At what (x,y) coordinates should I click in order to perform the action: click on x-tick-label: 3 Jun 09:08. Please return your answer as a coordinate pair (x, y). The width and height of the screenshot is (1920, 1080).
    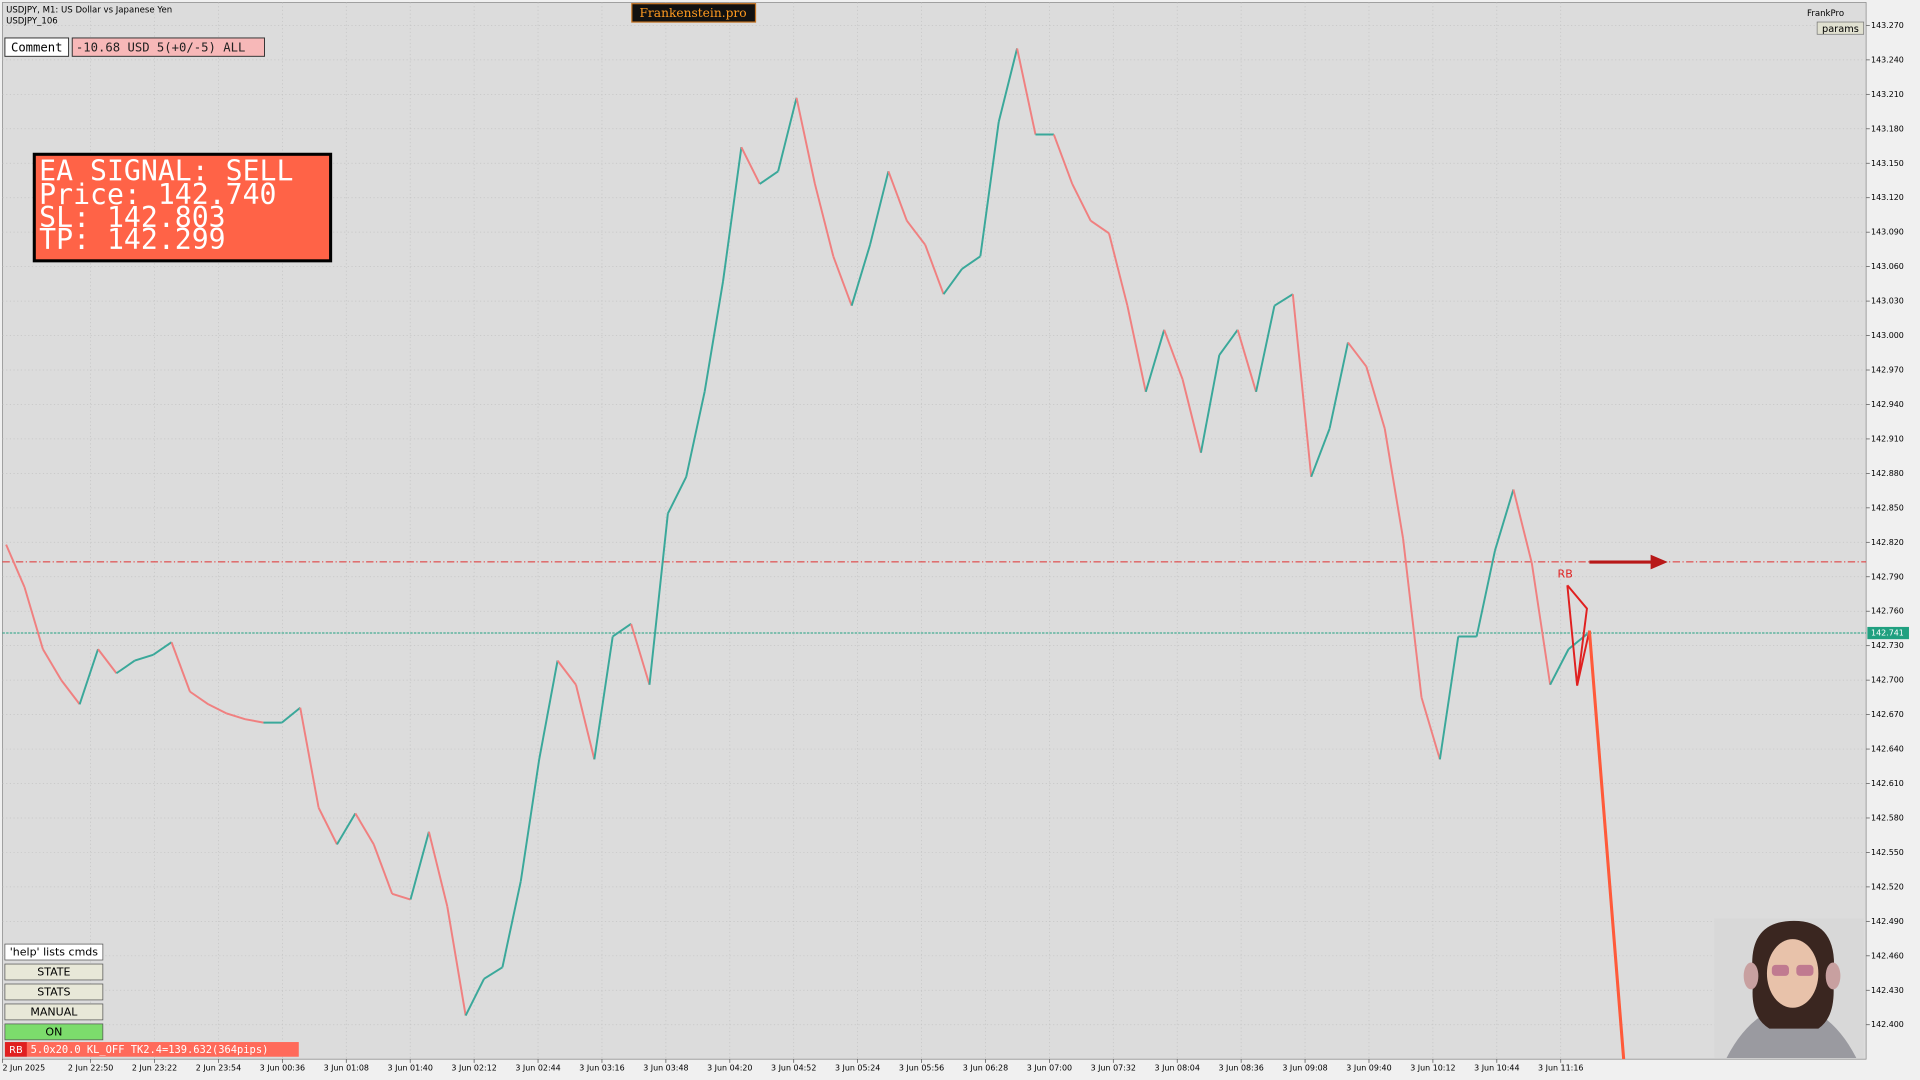
    Looking at the image, I should click on (1304, 1067).